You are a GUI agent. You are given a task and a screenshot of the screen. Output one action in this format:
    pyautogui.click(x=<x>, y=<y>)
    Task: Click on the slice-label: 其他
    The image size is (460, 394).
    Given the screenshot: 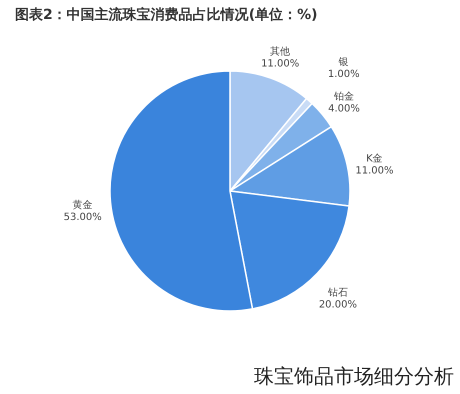 What is the action you would take?
    pyautogui.click(x=280, y=52)
    